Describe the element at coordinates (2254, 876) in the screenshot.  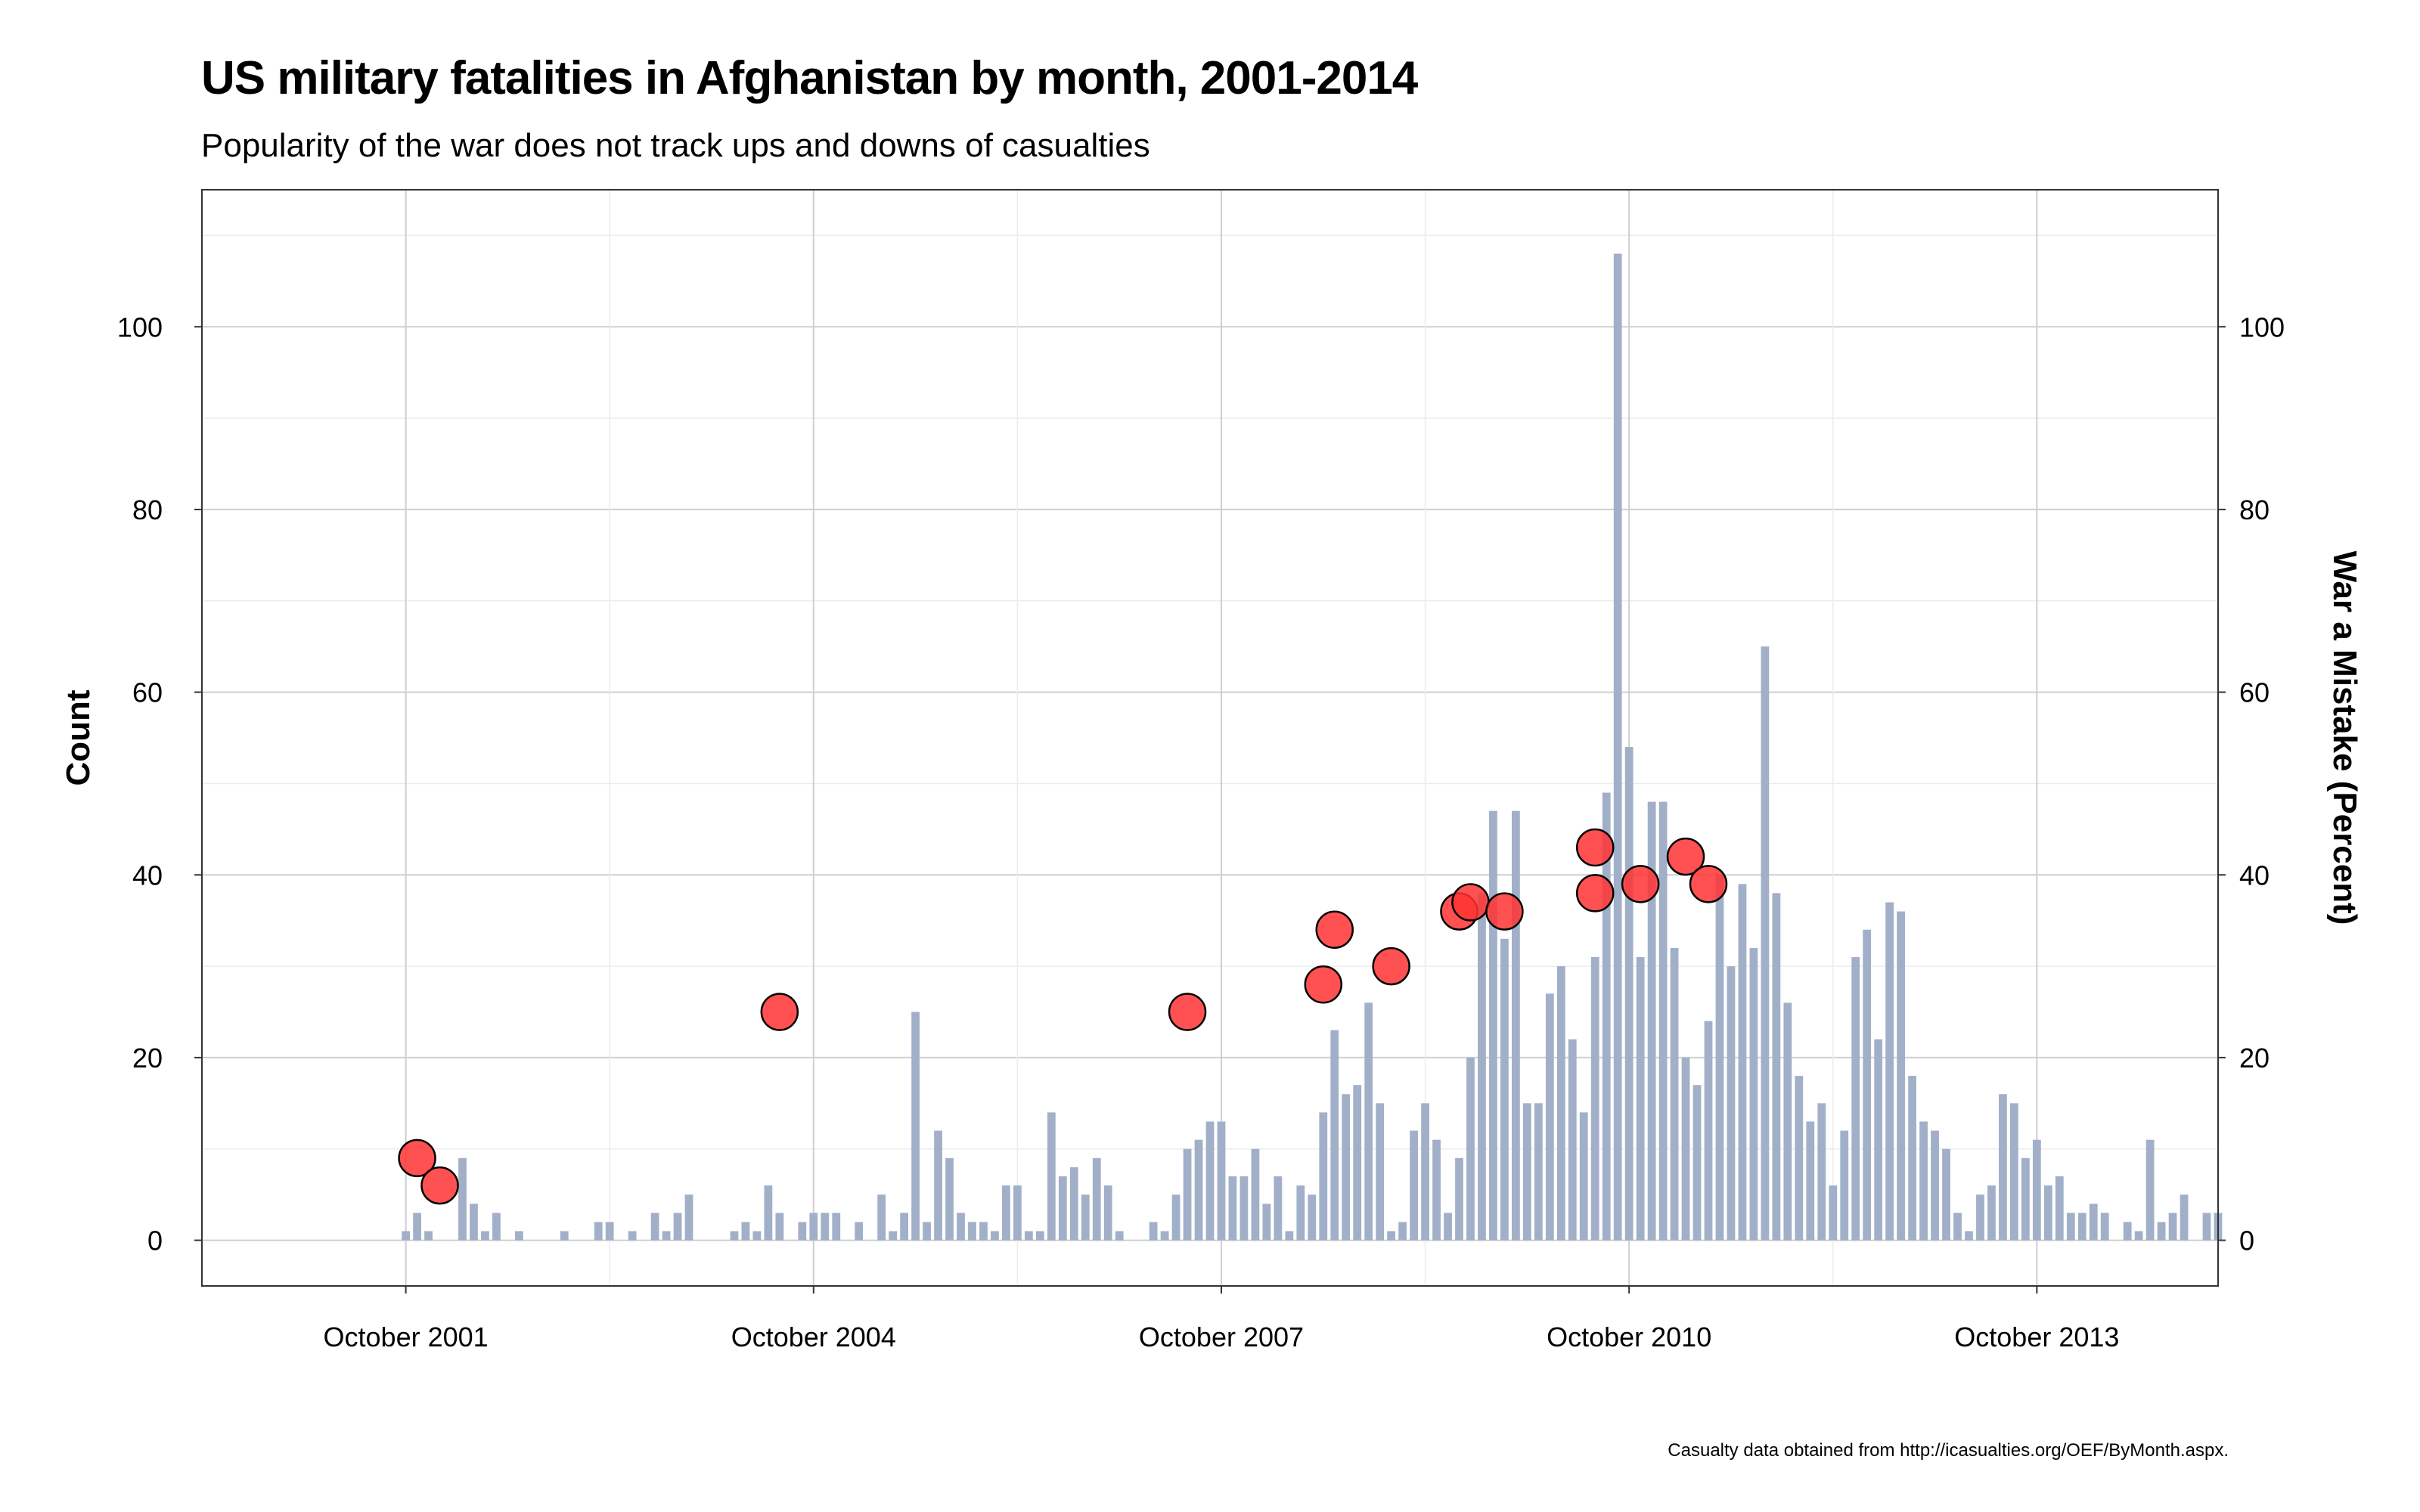
I see `y2-tick-label: 40` at that location.